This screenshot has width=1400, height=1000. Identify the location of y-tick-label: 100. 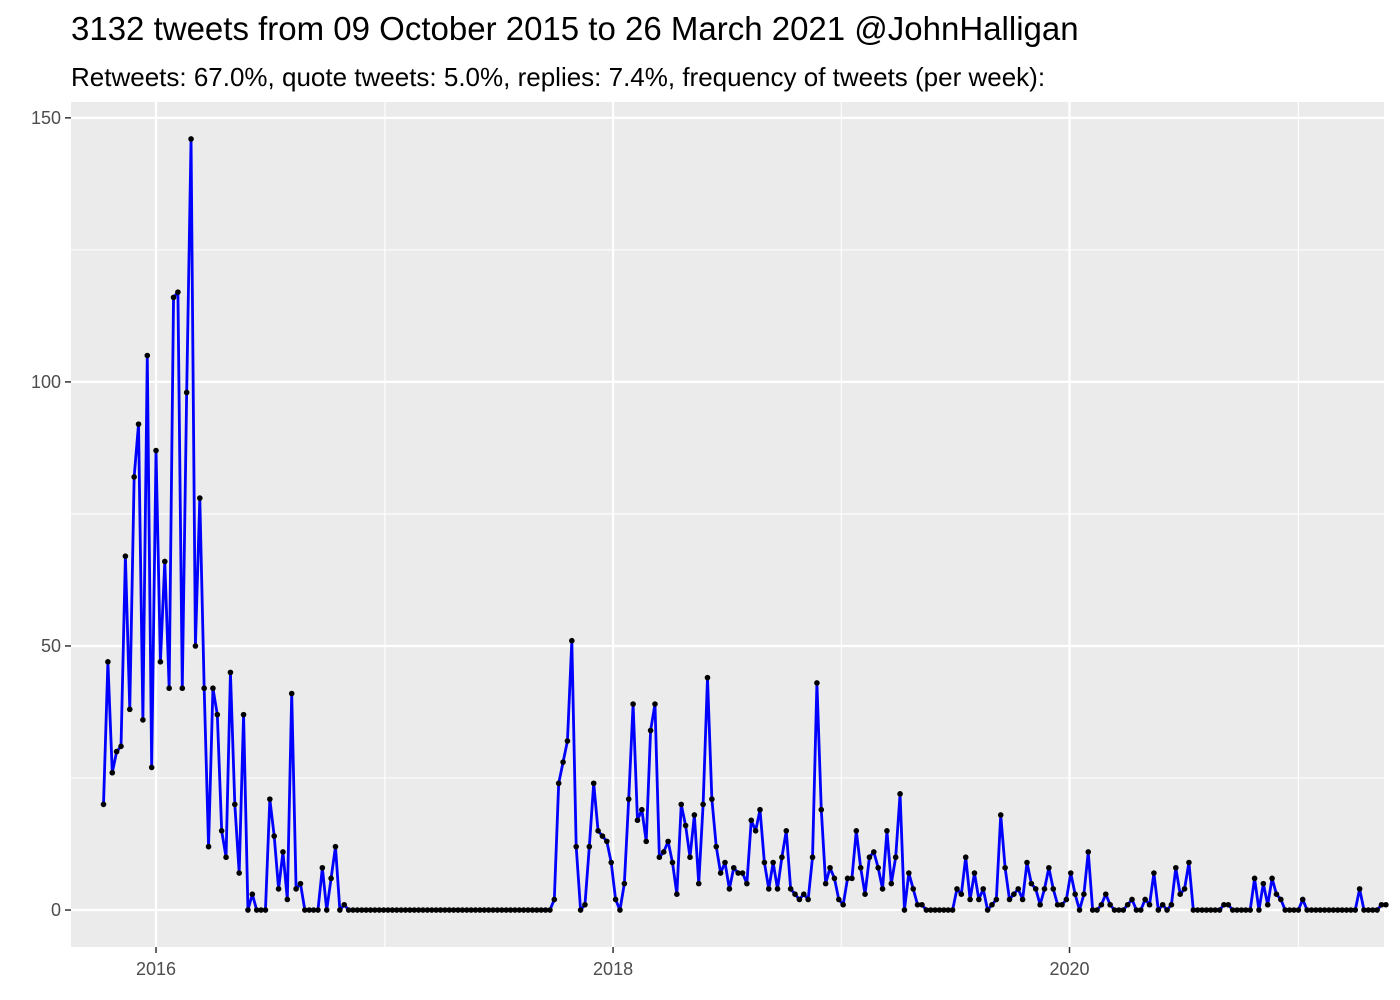
(46, 382).